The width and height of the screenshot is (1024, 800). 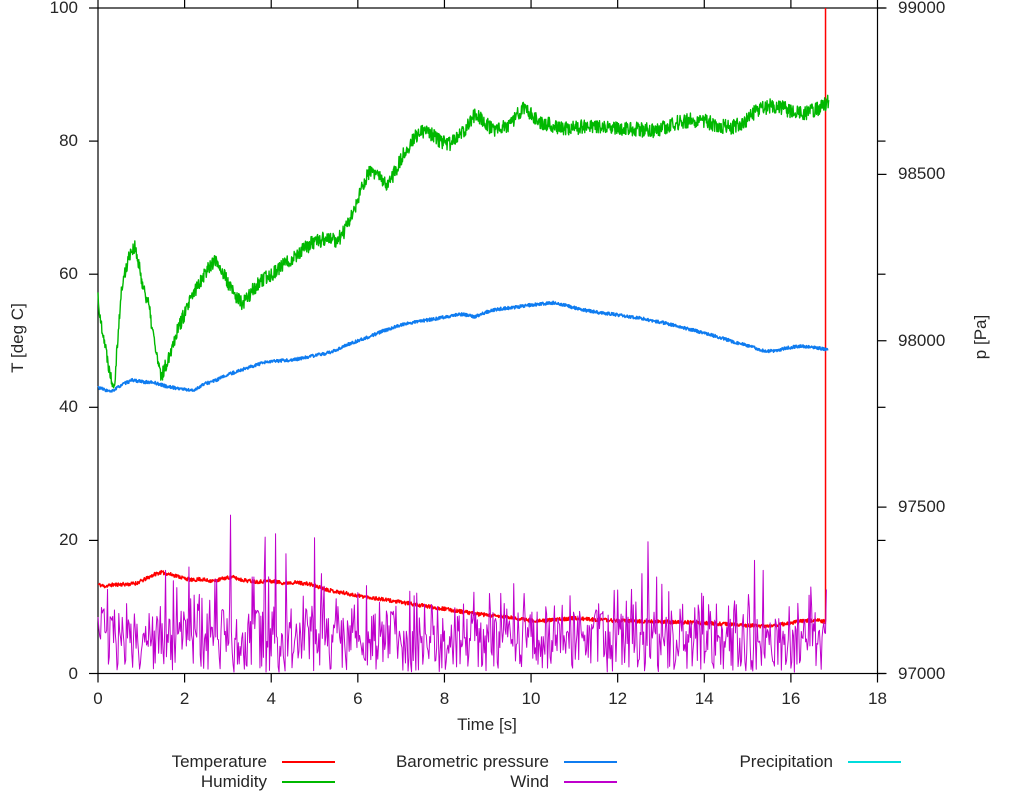 What do you see at coordinates (922, 673) in the screenshot?
I see `y2-axis-tick-label: 97000` at bounding box center [922, 673].